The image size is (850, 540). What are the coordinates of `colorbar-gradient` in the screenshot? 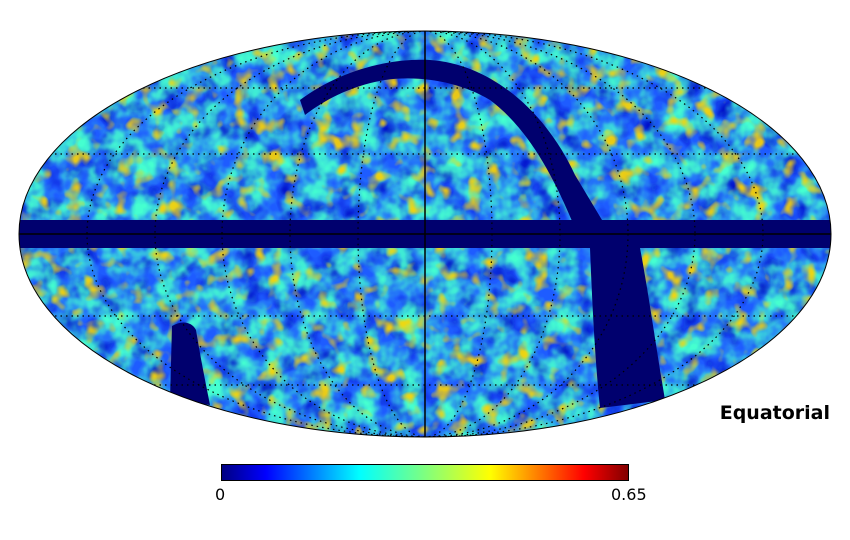 It's located at (425, 472).